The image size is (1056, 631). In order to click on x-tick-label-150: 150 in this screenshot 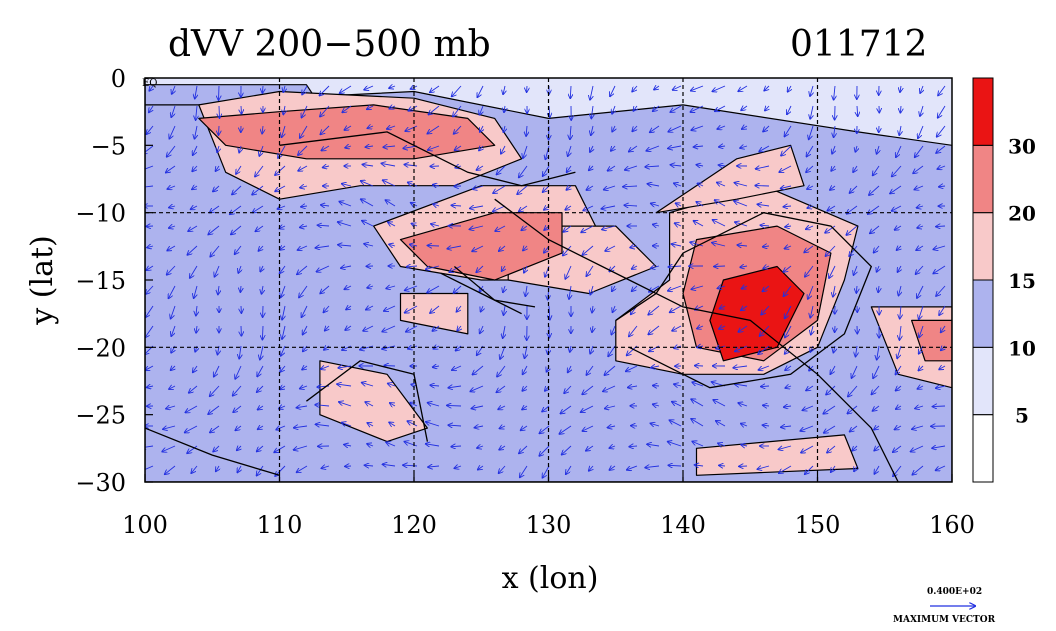, I will do `click(818, 525)`.